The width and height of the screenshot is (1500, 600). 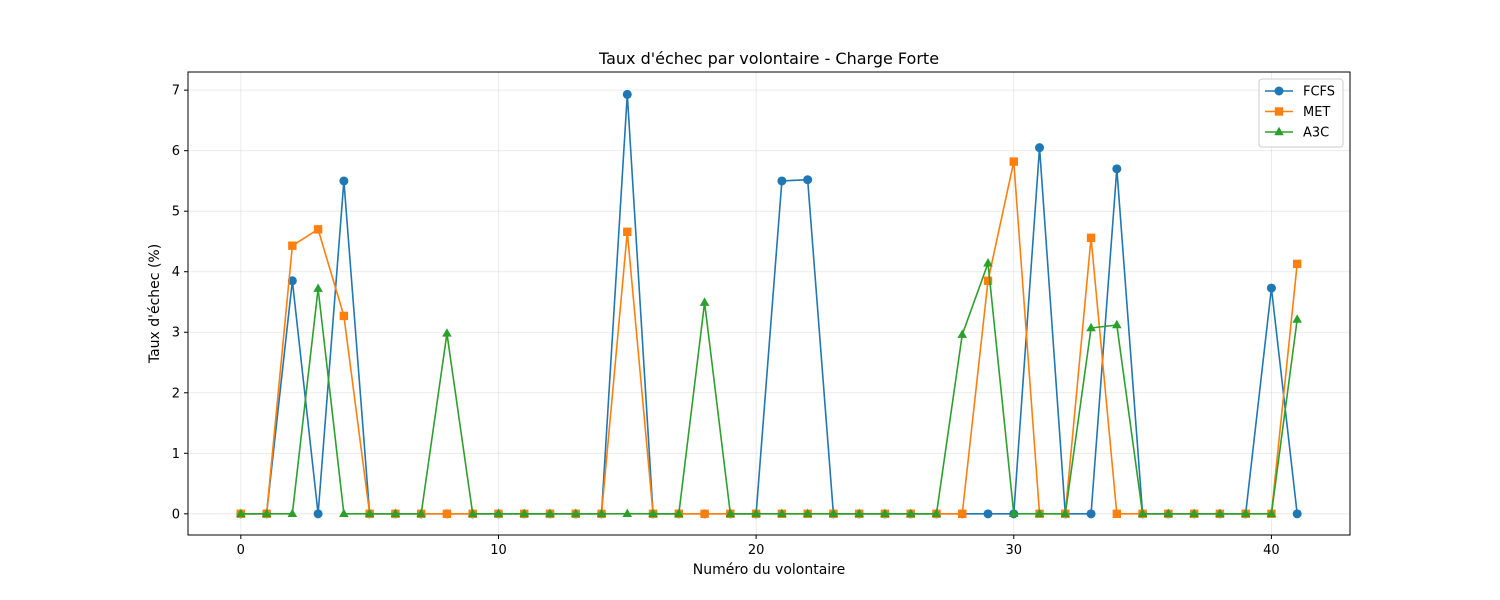 I want to click on y-tick-label: 7, so click(x=176, y=91).